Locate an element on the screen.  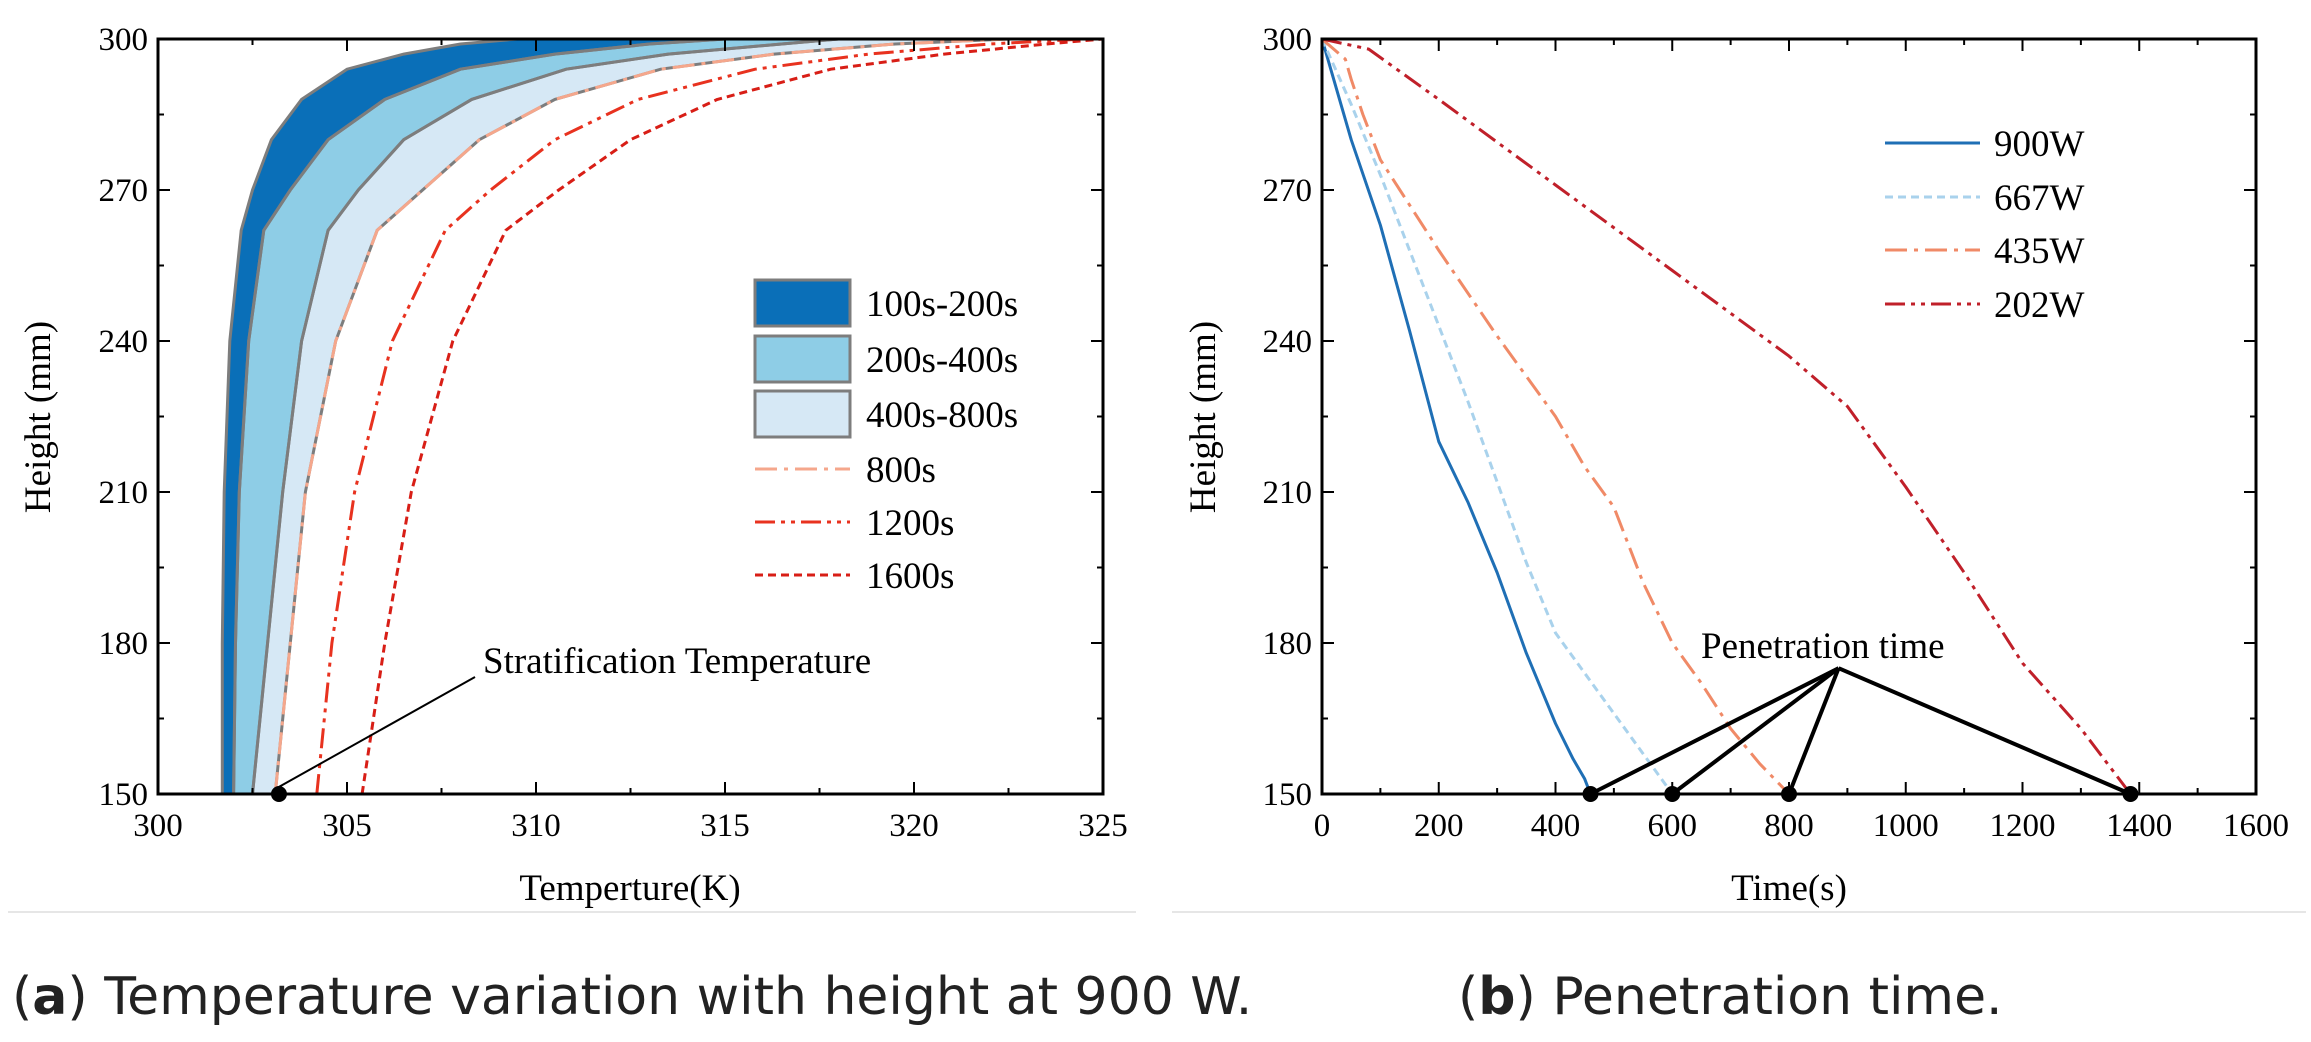
caption-b-letter: b is located at coordinates (1496, 997).